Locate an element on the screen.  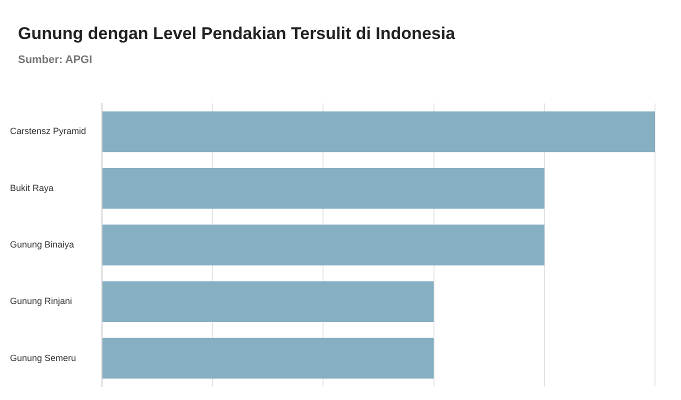
y-tick-label: Gunung Rinjani is located at coordinates (41, 301).